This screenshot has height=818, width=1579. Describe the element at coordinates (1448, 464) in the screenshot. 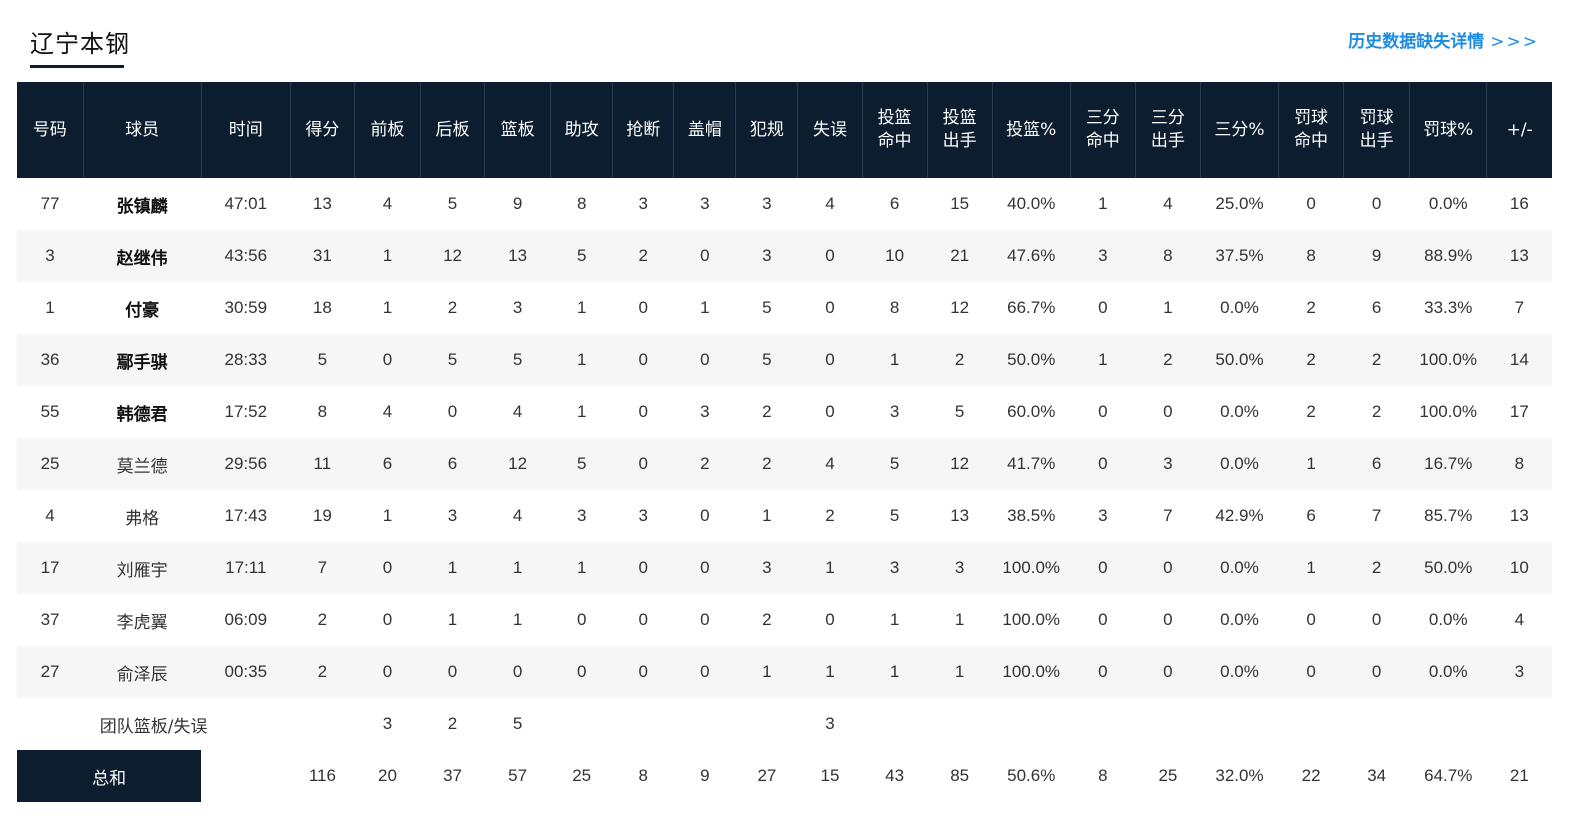

I see `stat-cell: 16.7%` at that location.